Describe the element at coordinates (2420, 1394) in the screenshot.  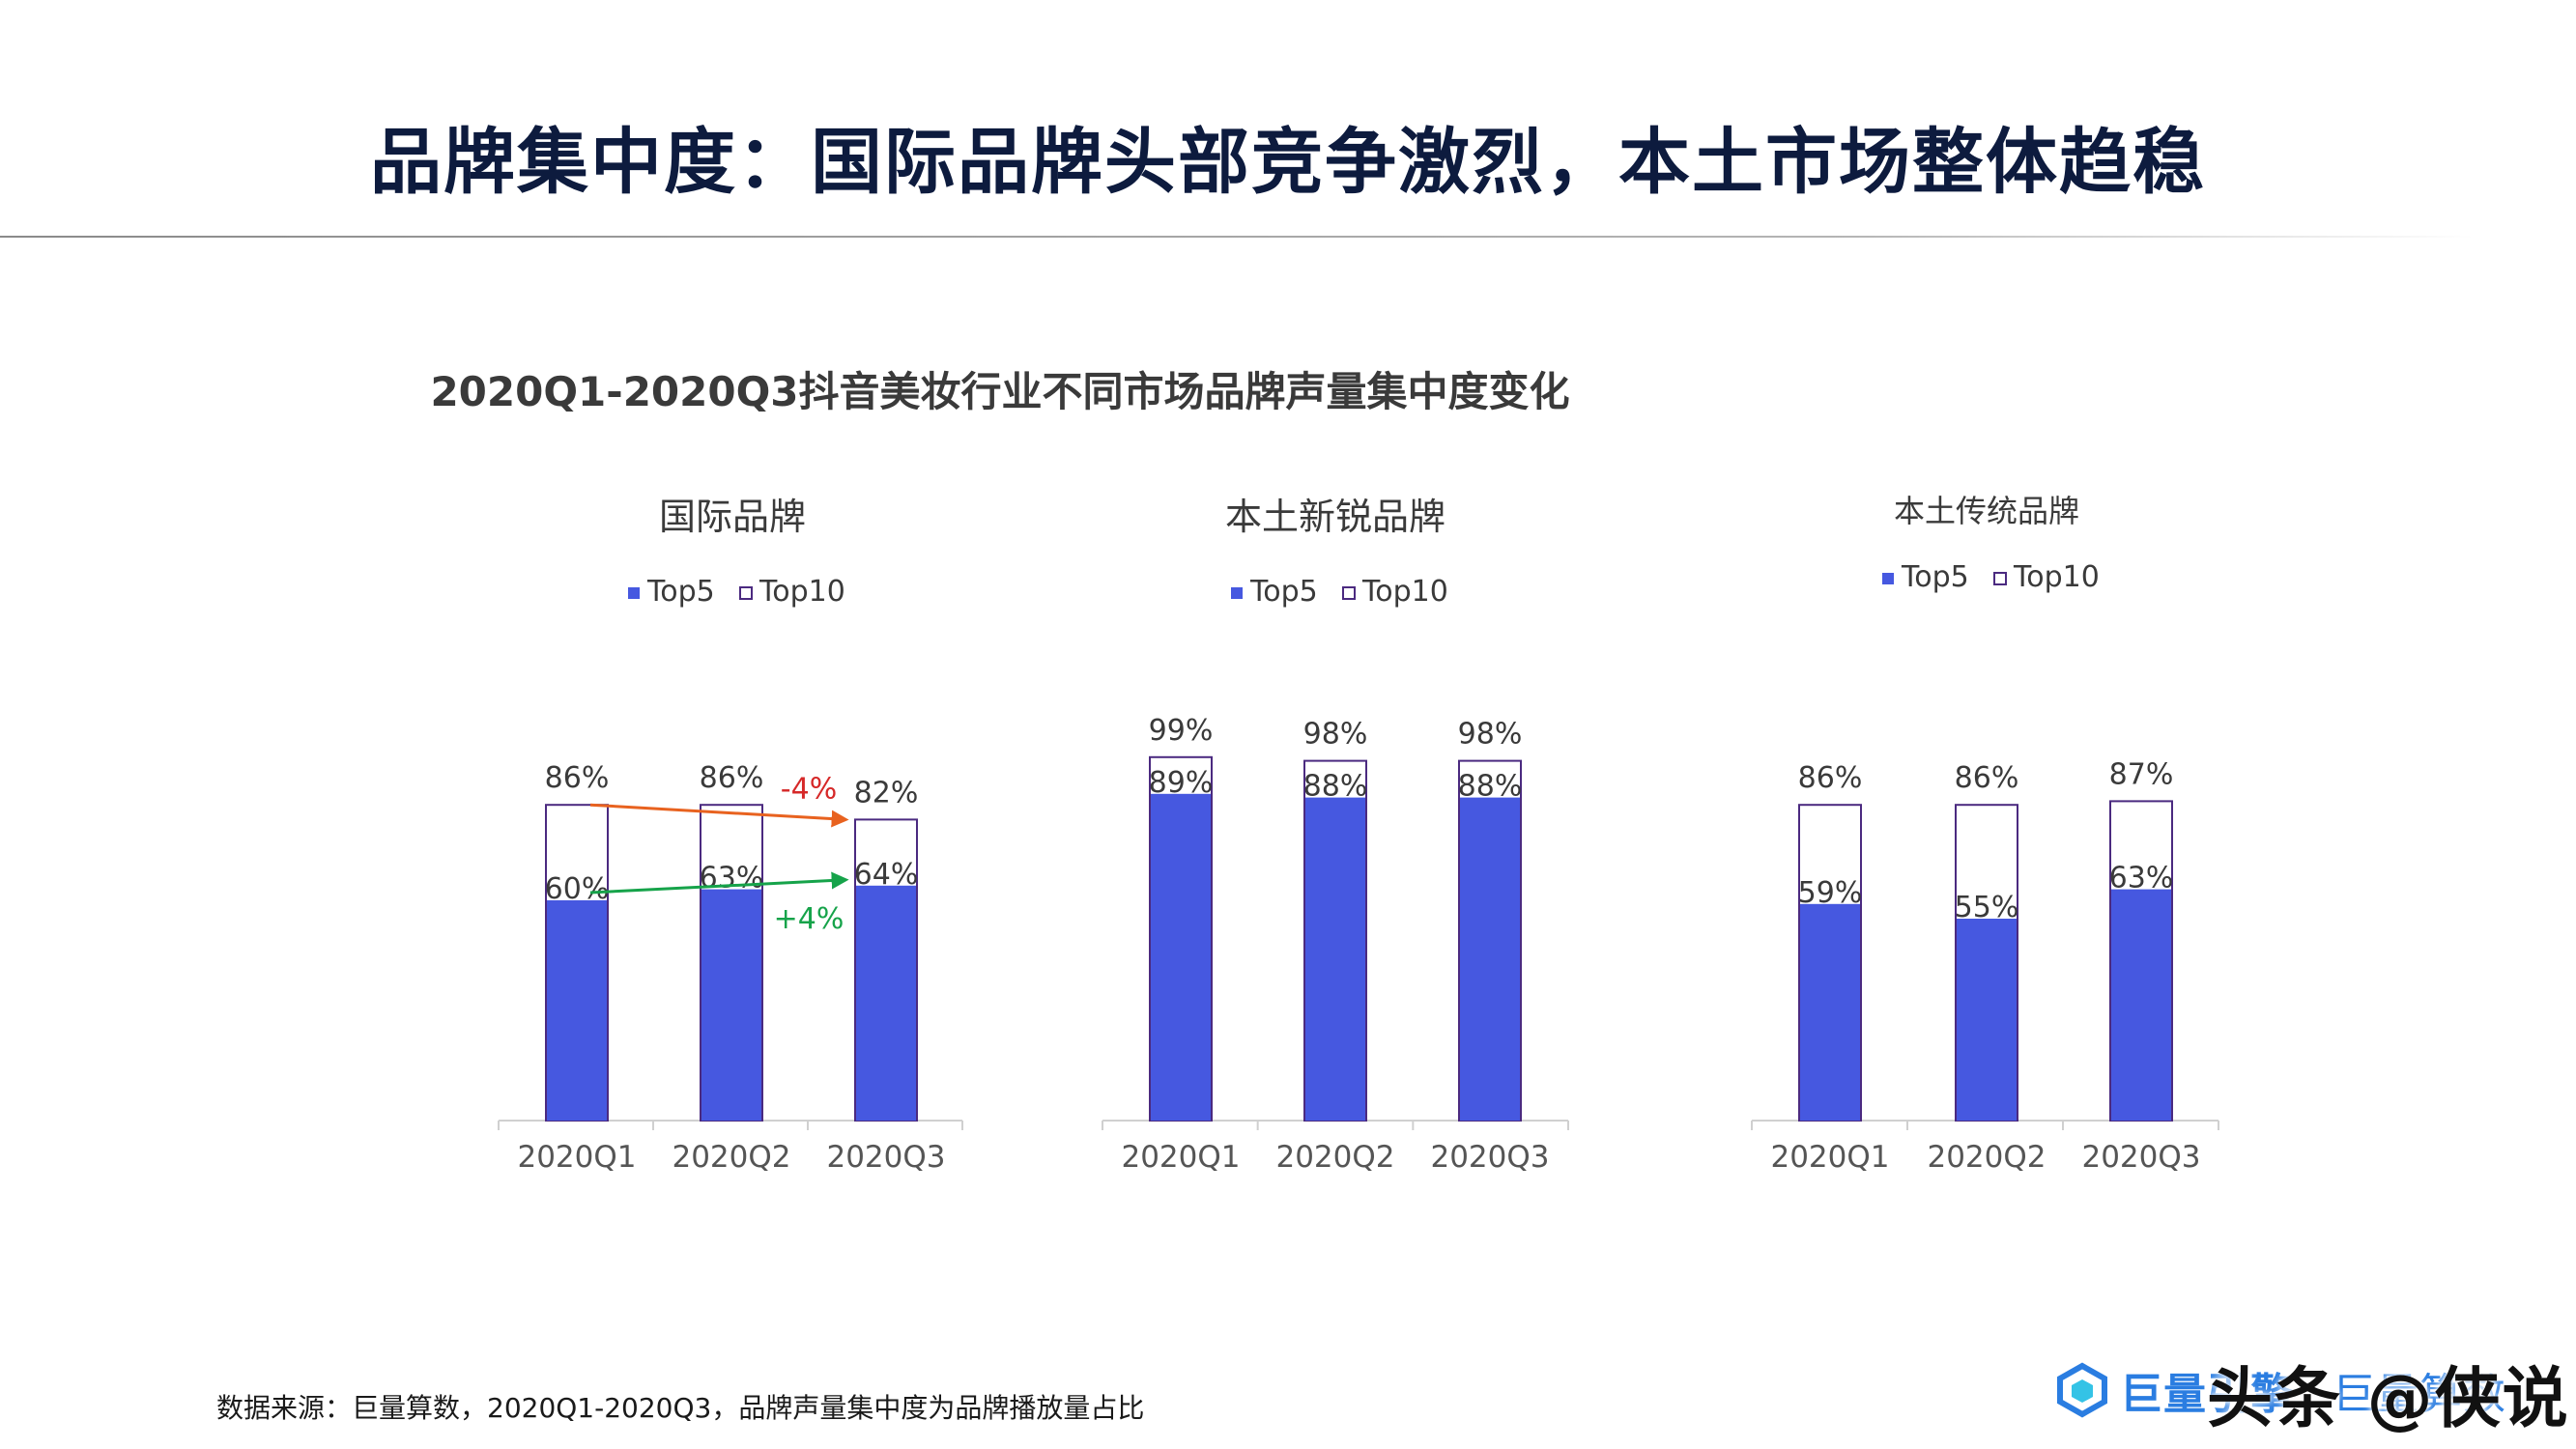
I see `logo-text-secondary: 巨量算数` at that location.